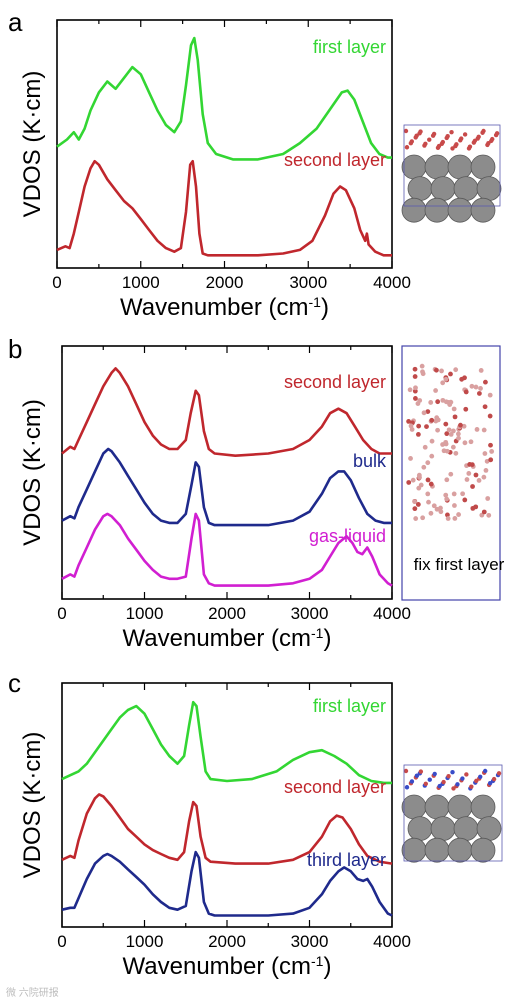  Describe the element at coordinates (32, 993) in the screenshot. I see `watermark: 微 六院研报` at that location.